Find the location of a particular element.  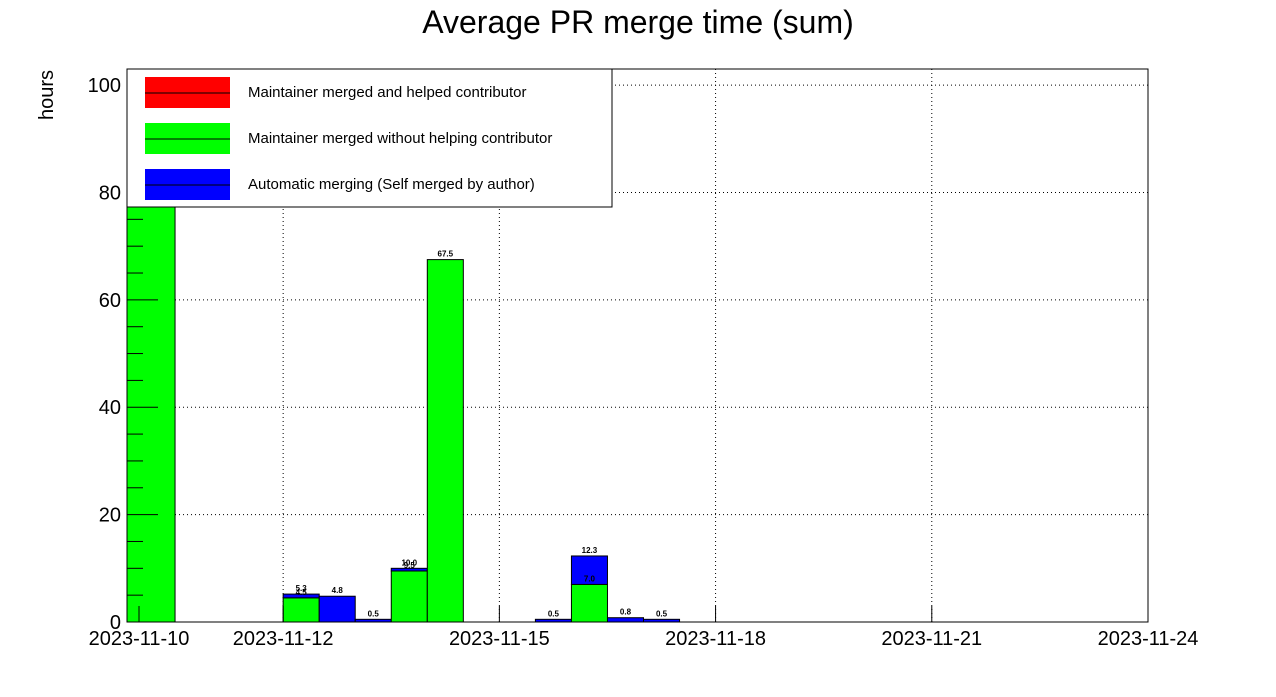

y-tick-label: 40 is located at coordinates (110, 408).